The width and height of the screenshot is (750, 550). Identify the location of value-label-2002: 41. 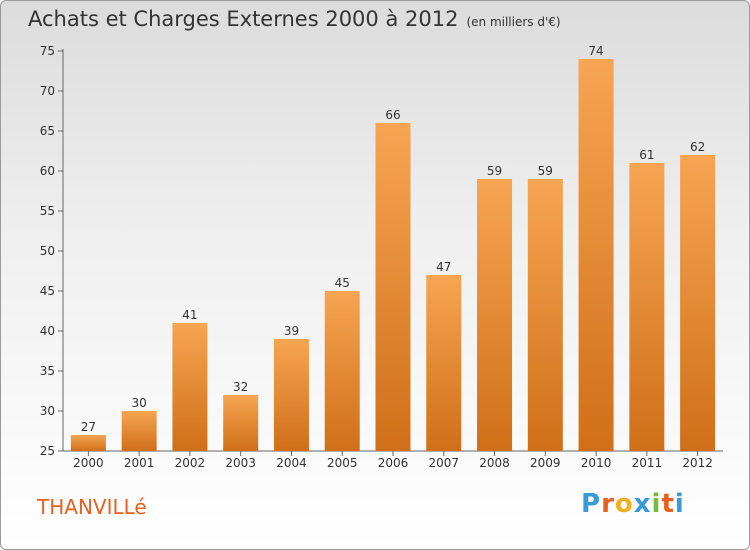
(189, 315).